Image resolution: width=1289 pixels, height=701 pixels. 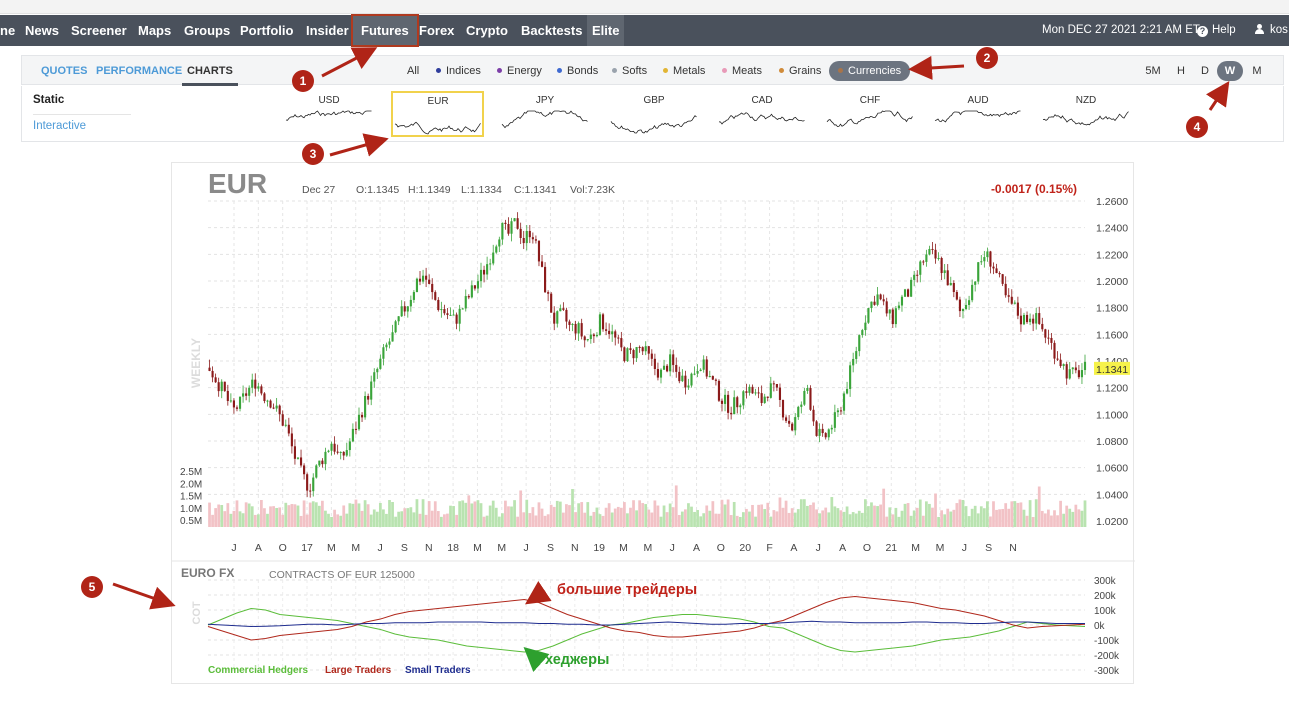 What do you see at coordinates (519, 71) in the screenshot?
I see `group-energy: Energy` at bounding box center [519, 71].